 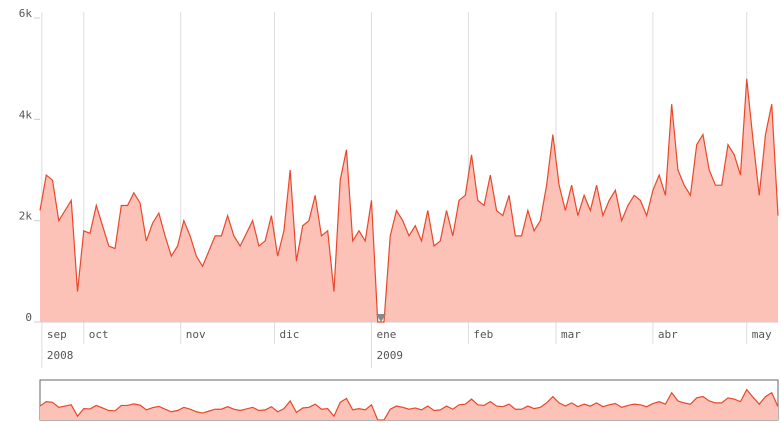 I want to click on overview-area, so click(x=409, y=404).